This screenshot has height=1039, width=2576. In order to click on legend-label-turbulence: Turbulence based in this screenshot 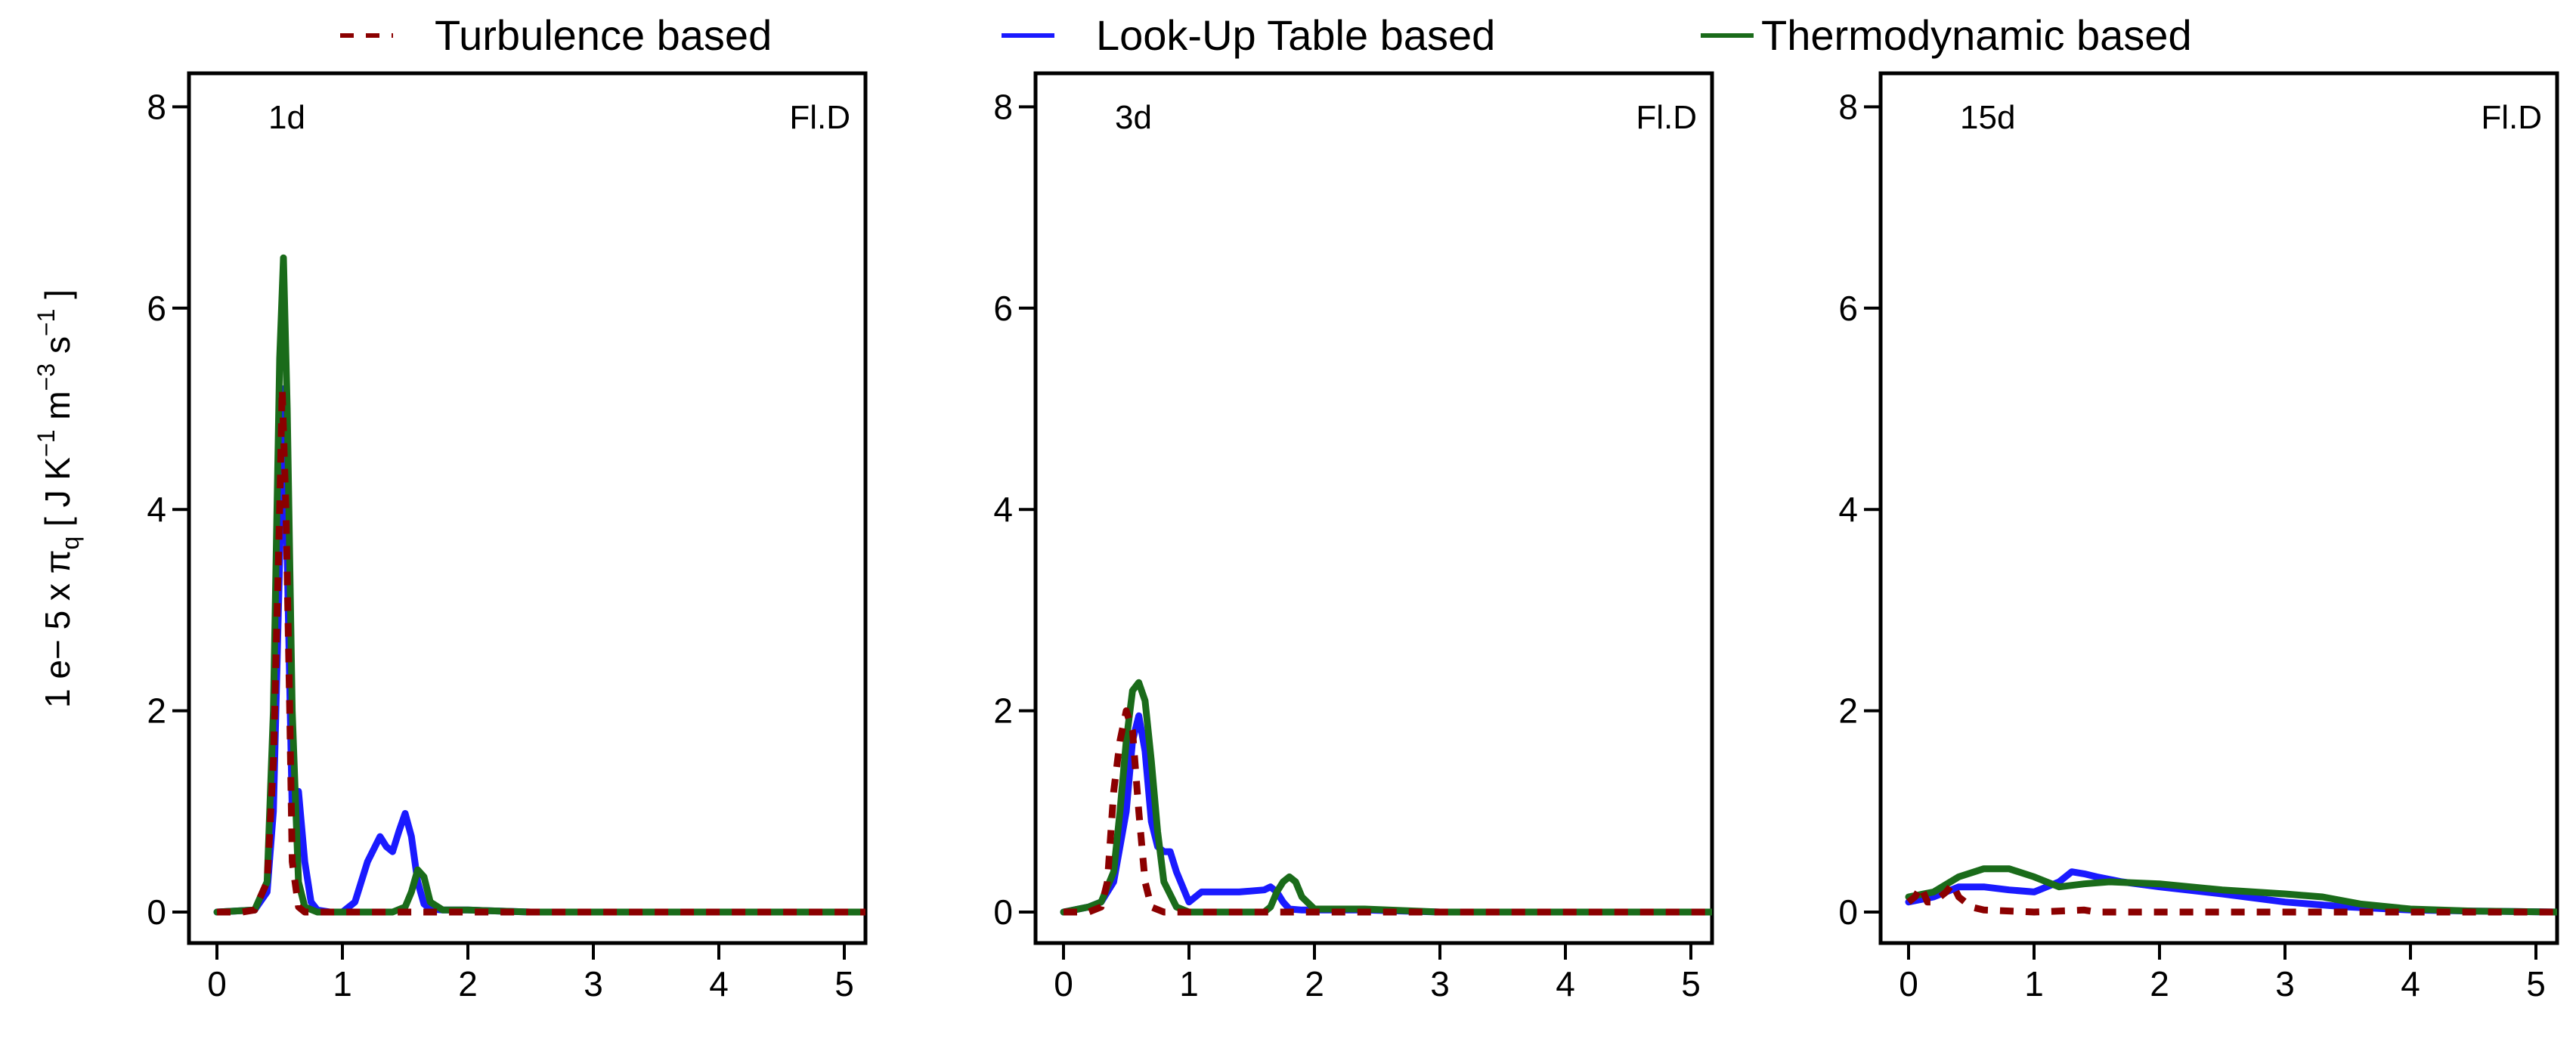, I will do `click(603, 35)`.